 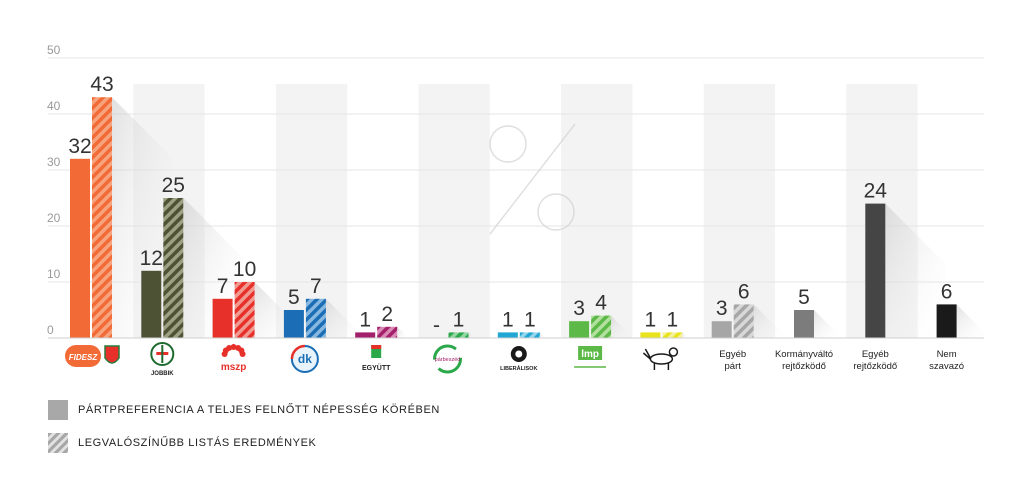 I want to click on bar-value-label: 10, so click(x=244, y=269).